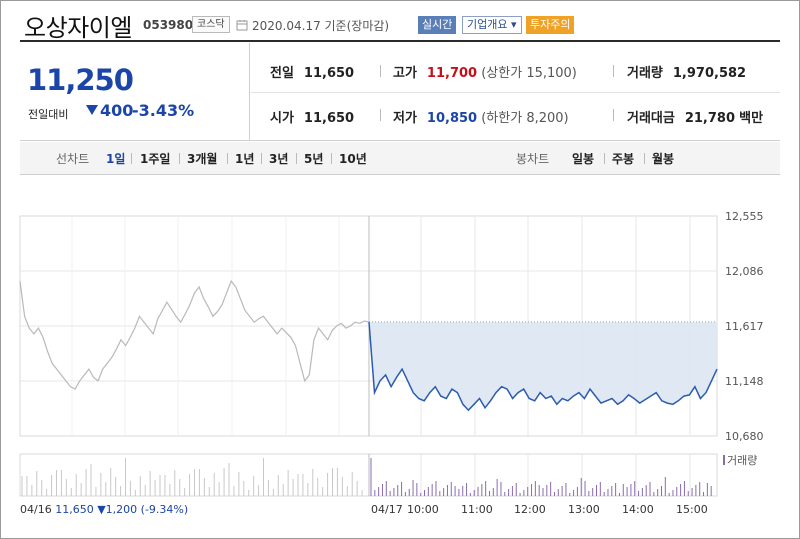 The image size is (800, 539). What do you see at coordinates (452, 73) in the screenshot?
I see `high-value: 11,700` at bounding box center [452, 73].